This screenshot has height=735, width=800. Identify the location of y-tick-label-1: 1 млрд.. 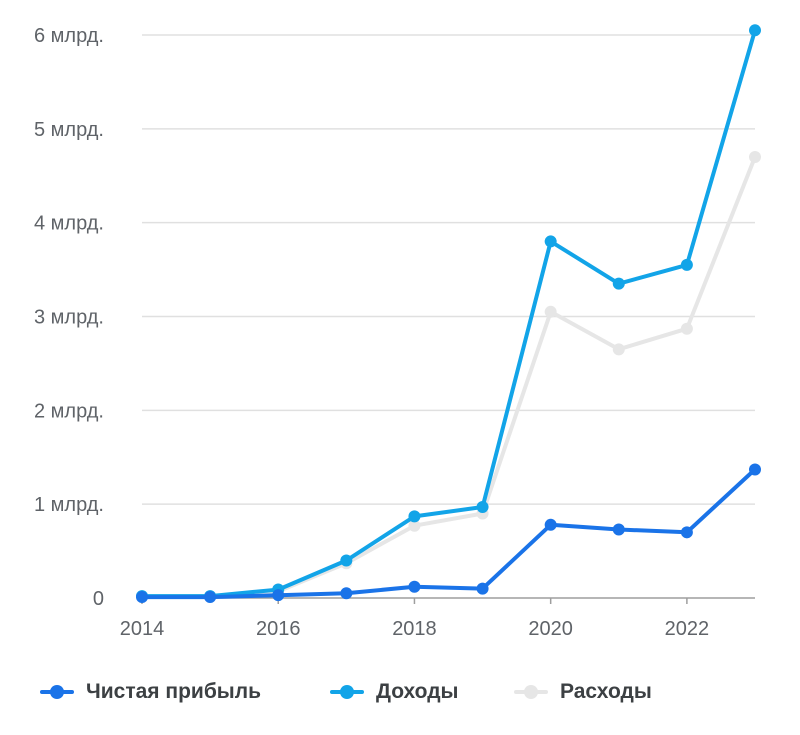
(69, 505).